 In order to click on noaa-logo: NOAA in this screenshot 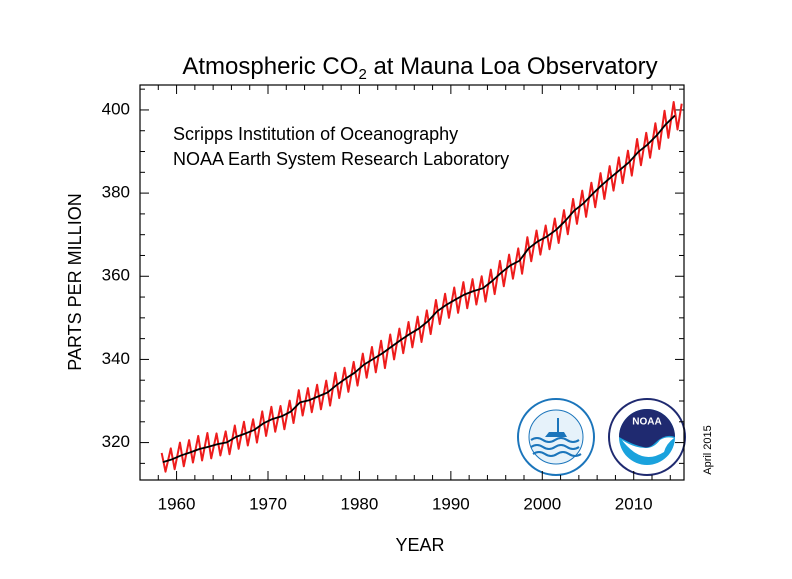, I will do `click(647, 437)`.